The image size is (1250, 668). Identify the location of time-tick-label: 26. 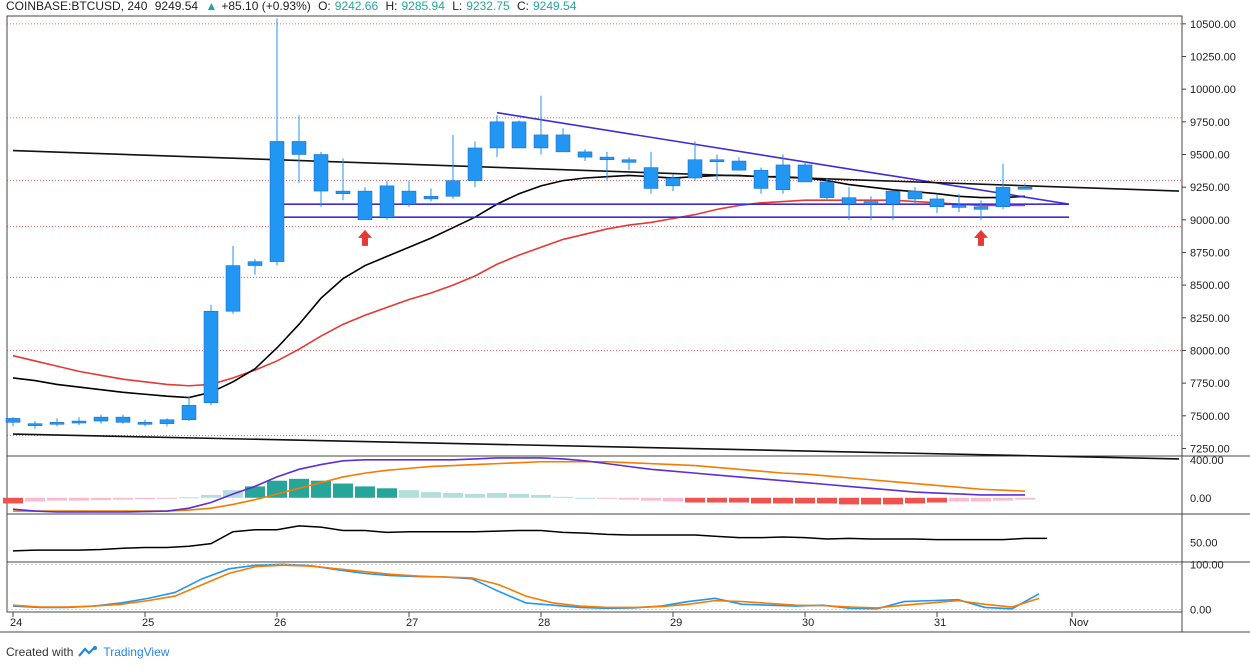
(280, 623).